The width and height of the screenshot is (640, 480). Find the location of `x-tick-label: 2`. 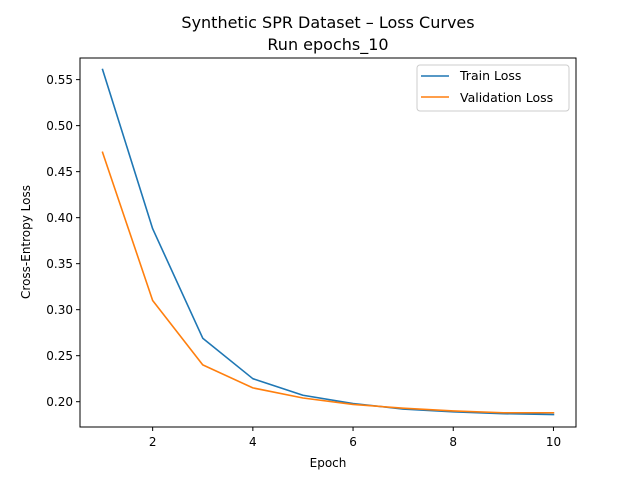

x-tick-label: 2 is located at coordinates (153, 442).